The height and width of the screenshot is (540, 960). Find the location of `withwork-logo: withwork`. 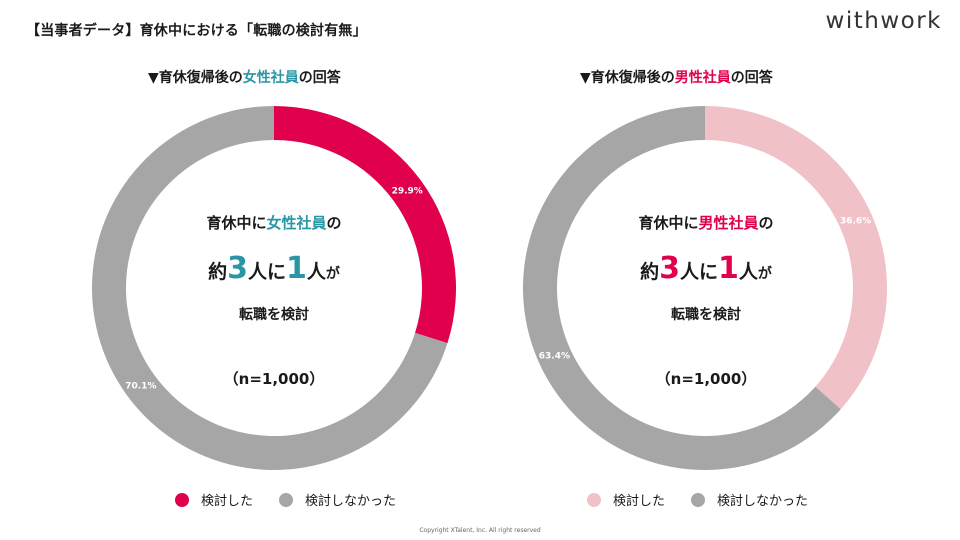

withwork-logo: withwork is located at coordinates (883, 21).